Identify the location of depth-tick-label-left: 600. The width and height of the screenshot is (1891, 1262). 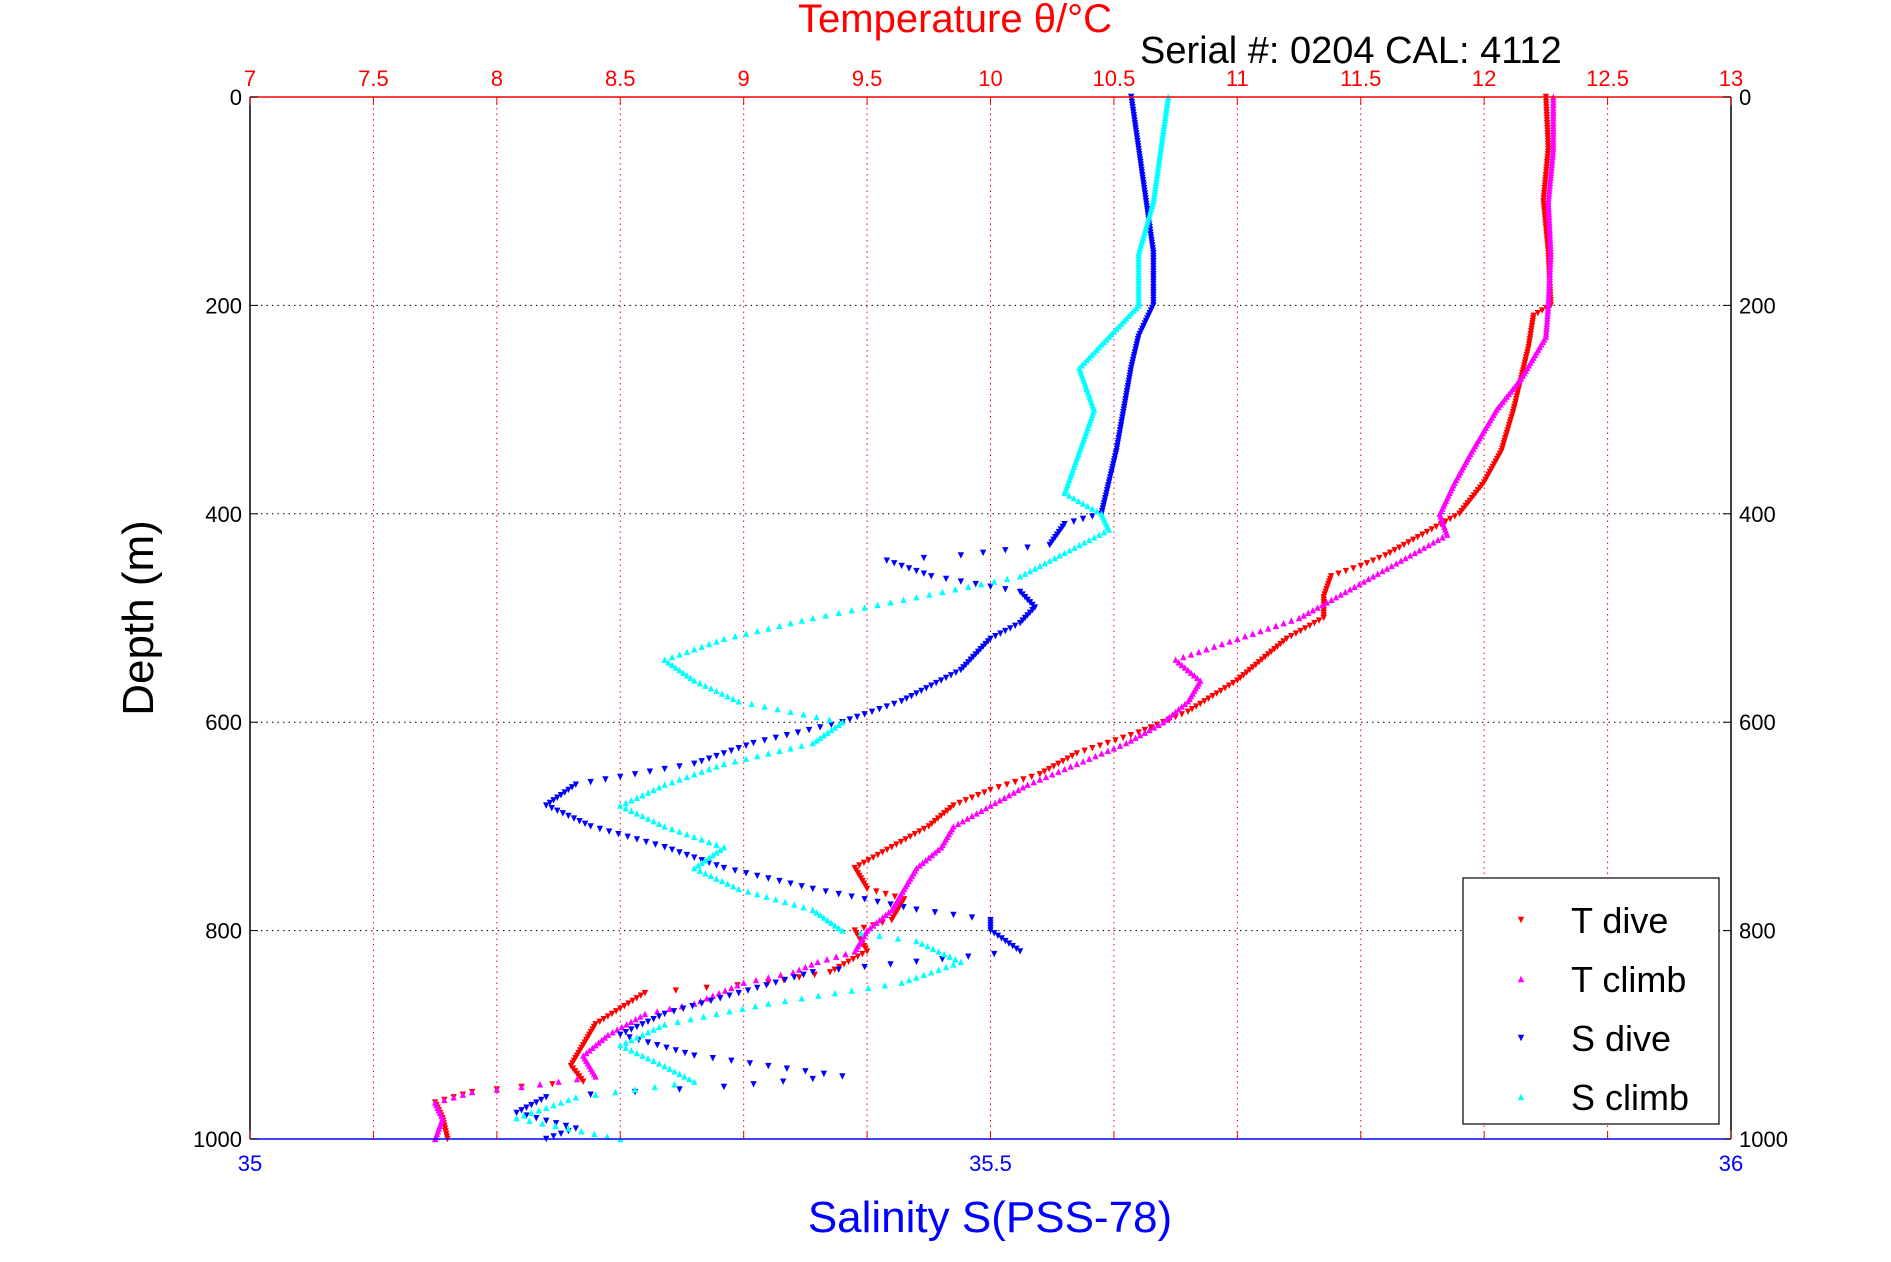
(223, 722).